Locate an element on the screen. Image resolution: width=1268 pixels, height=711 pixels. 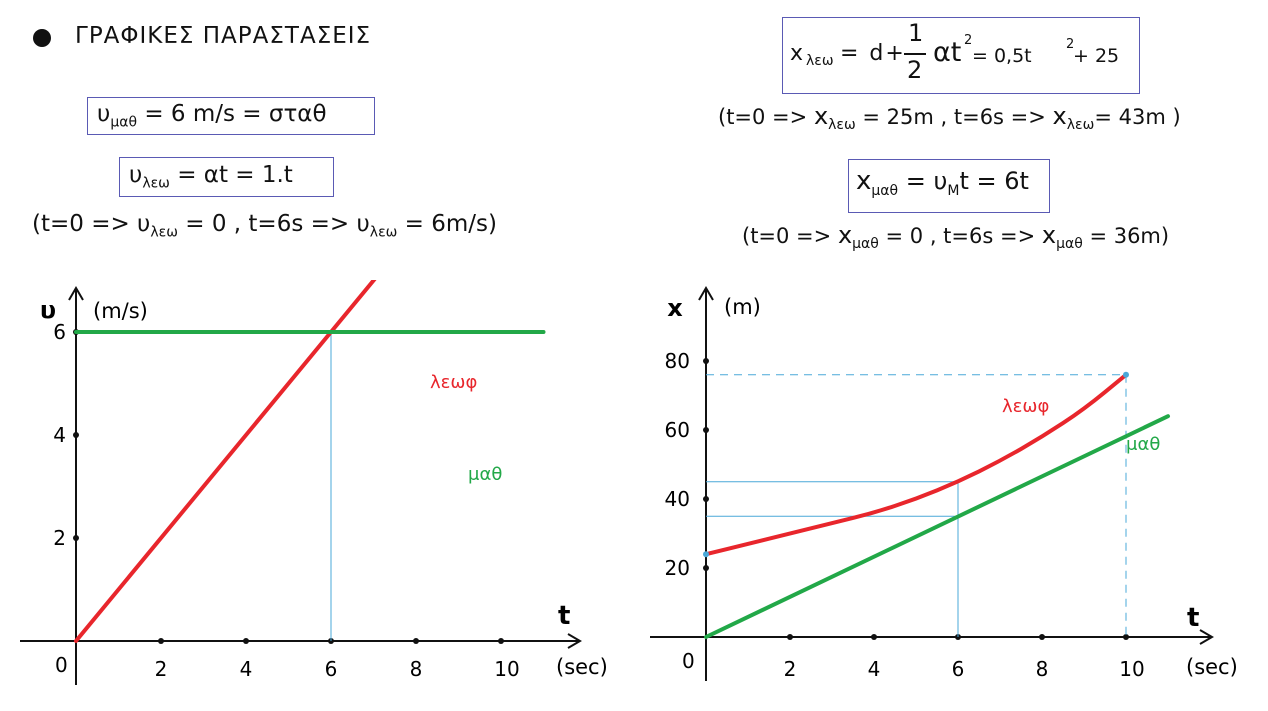
eq-v-math: υμαθ = 6 m/s = σταθ is located at coordinates (212, 116).